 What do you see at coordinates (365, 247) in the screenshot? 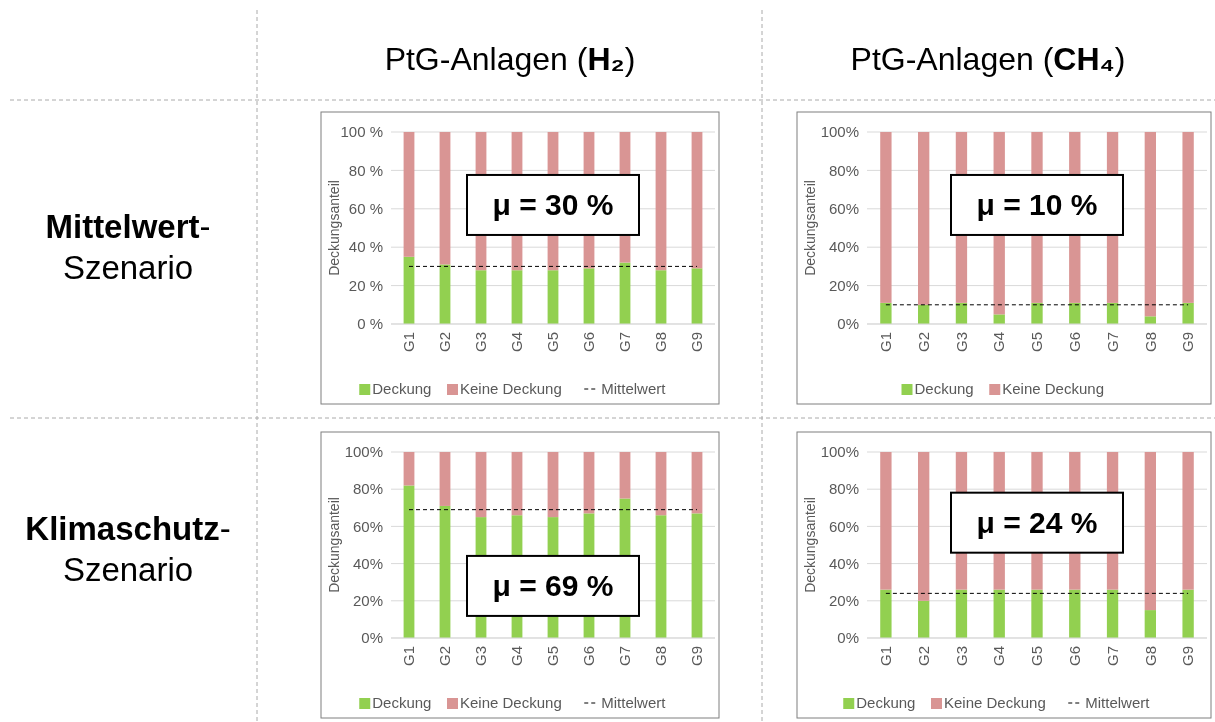
I see `y-tick-label: 40 %` at bounding box center [365, 247].